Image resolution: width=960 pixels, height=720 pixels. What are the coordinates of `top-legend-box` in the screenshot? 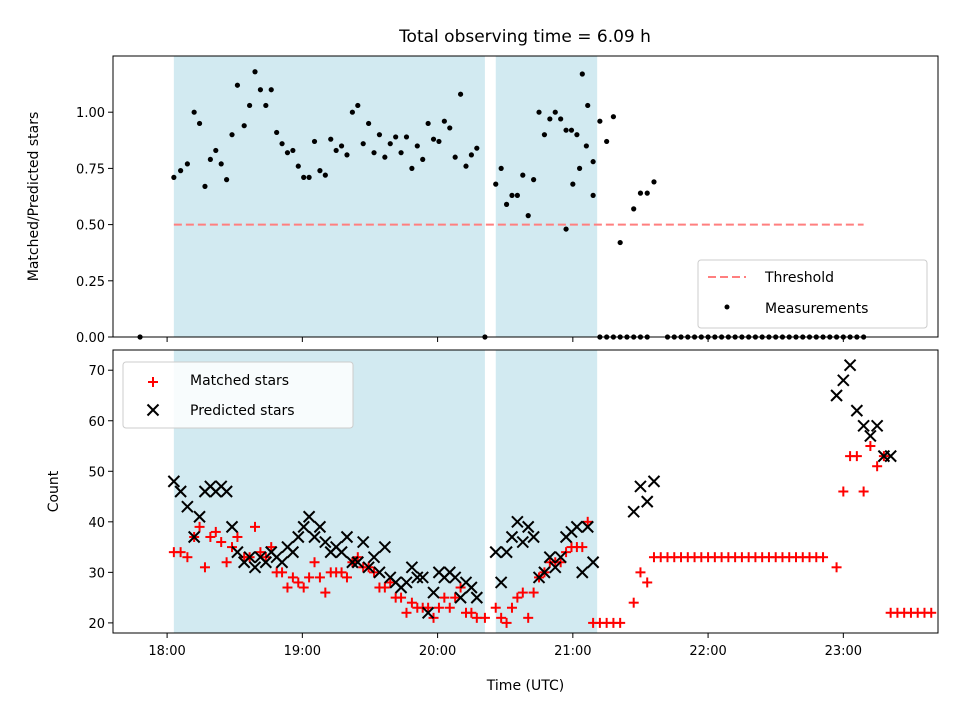 It's located at (812, 294).